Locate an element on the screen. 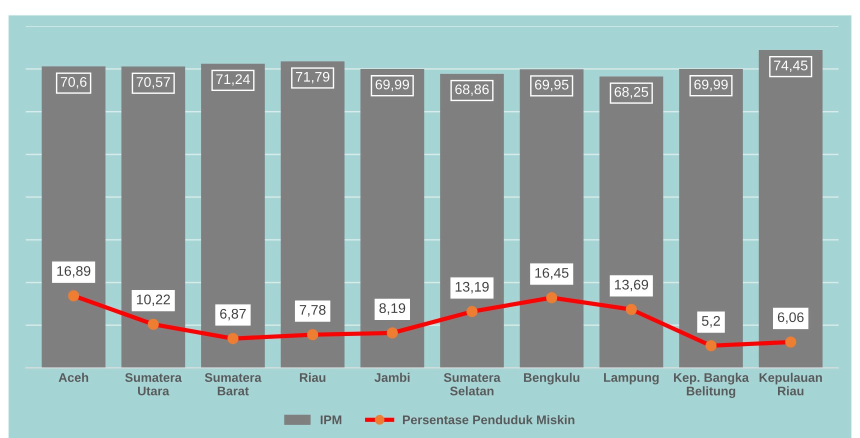 Image resolution: width=860 pixels, height=438 pixels. data-label: 13,19 is located at coordinates (472, 288).